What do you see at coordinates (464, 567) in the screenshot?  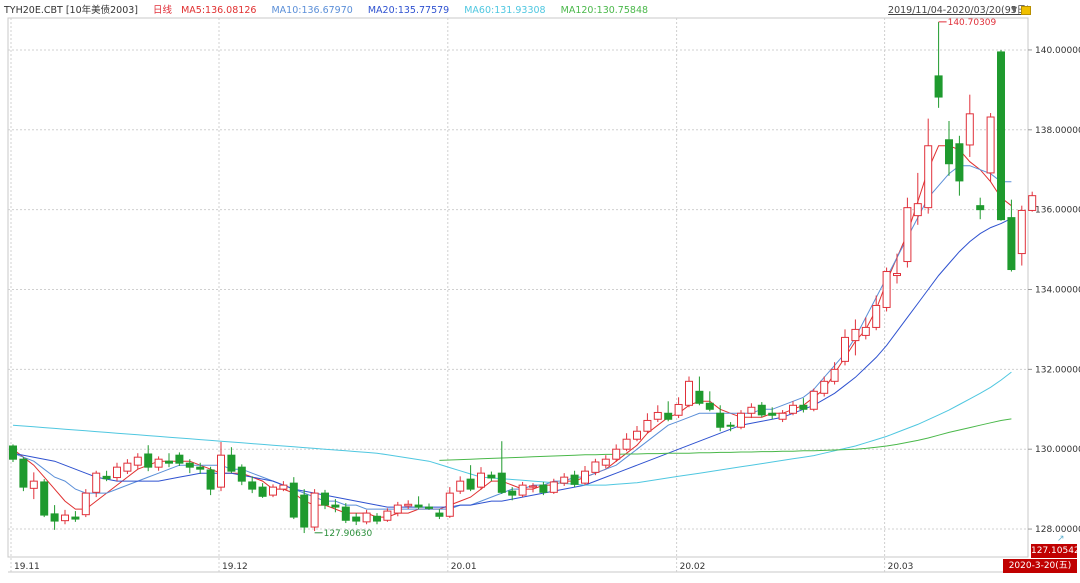 I see `x-tick-label: 20.01` at bounding box center [464, 567].